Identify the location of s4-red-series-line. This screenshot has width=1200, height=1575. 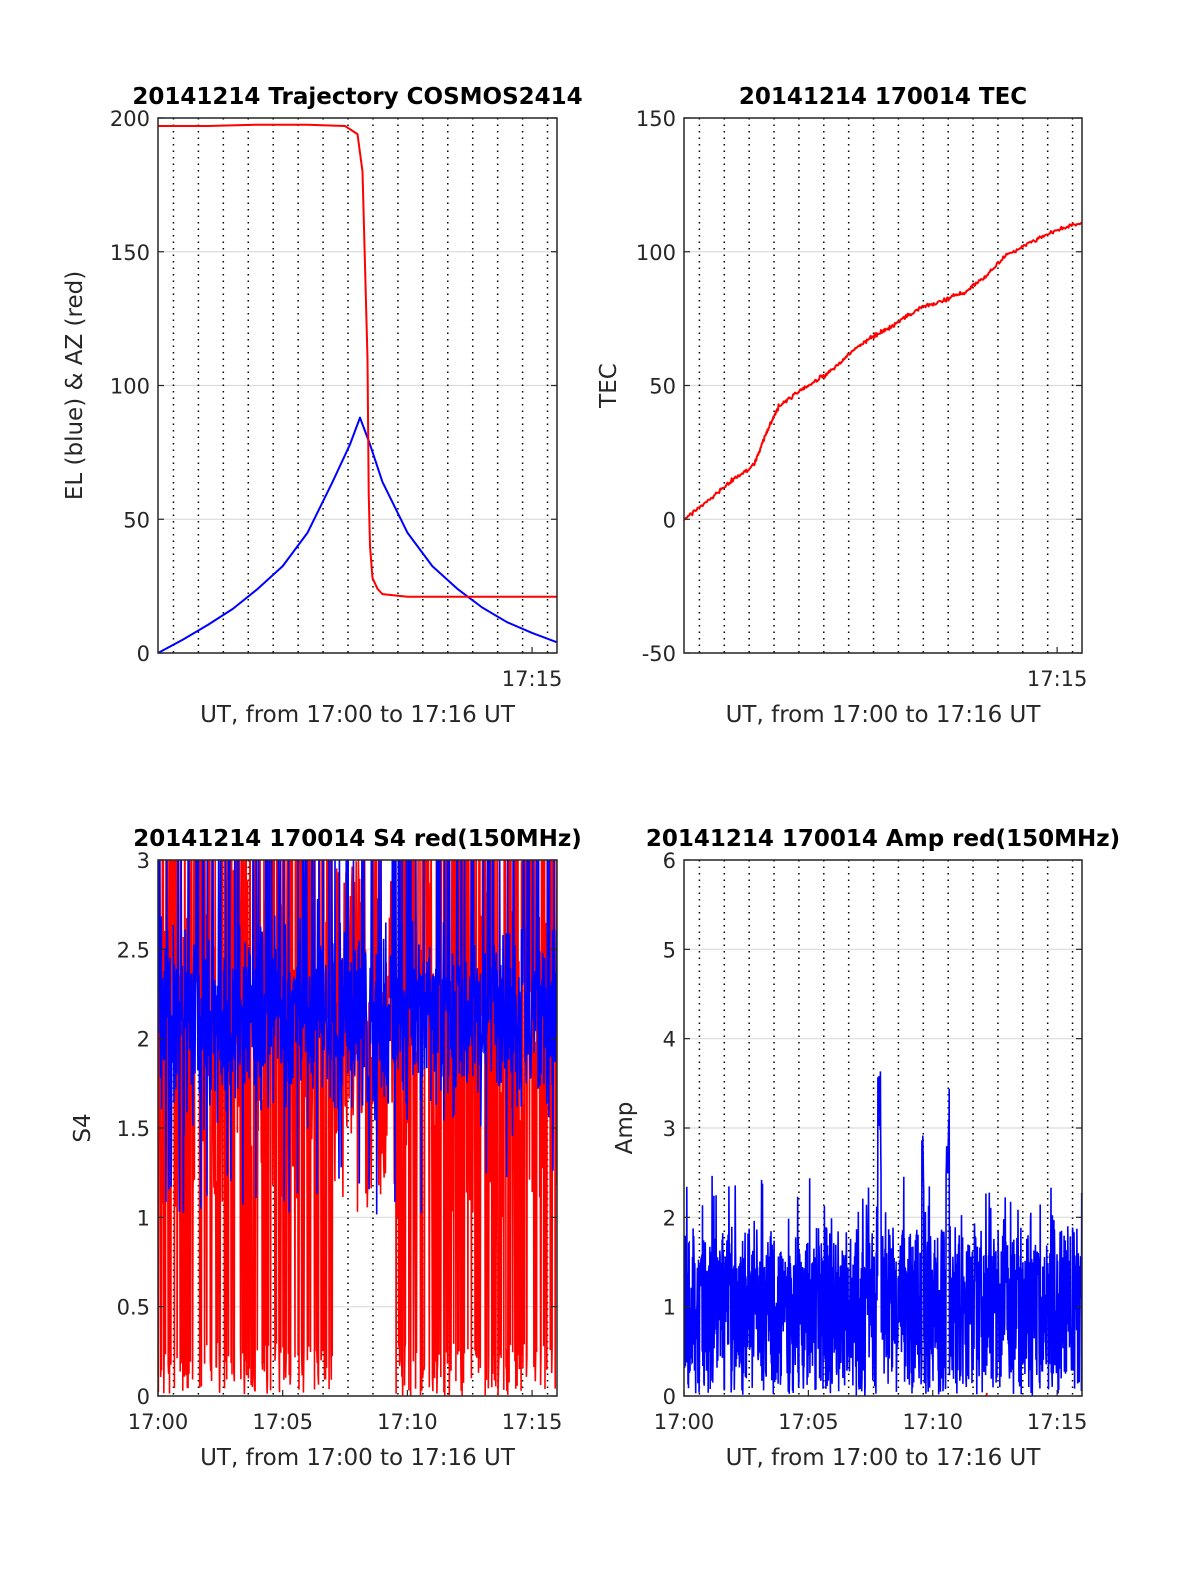
(357, 1128).